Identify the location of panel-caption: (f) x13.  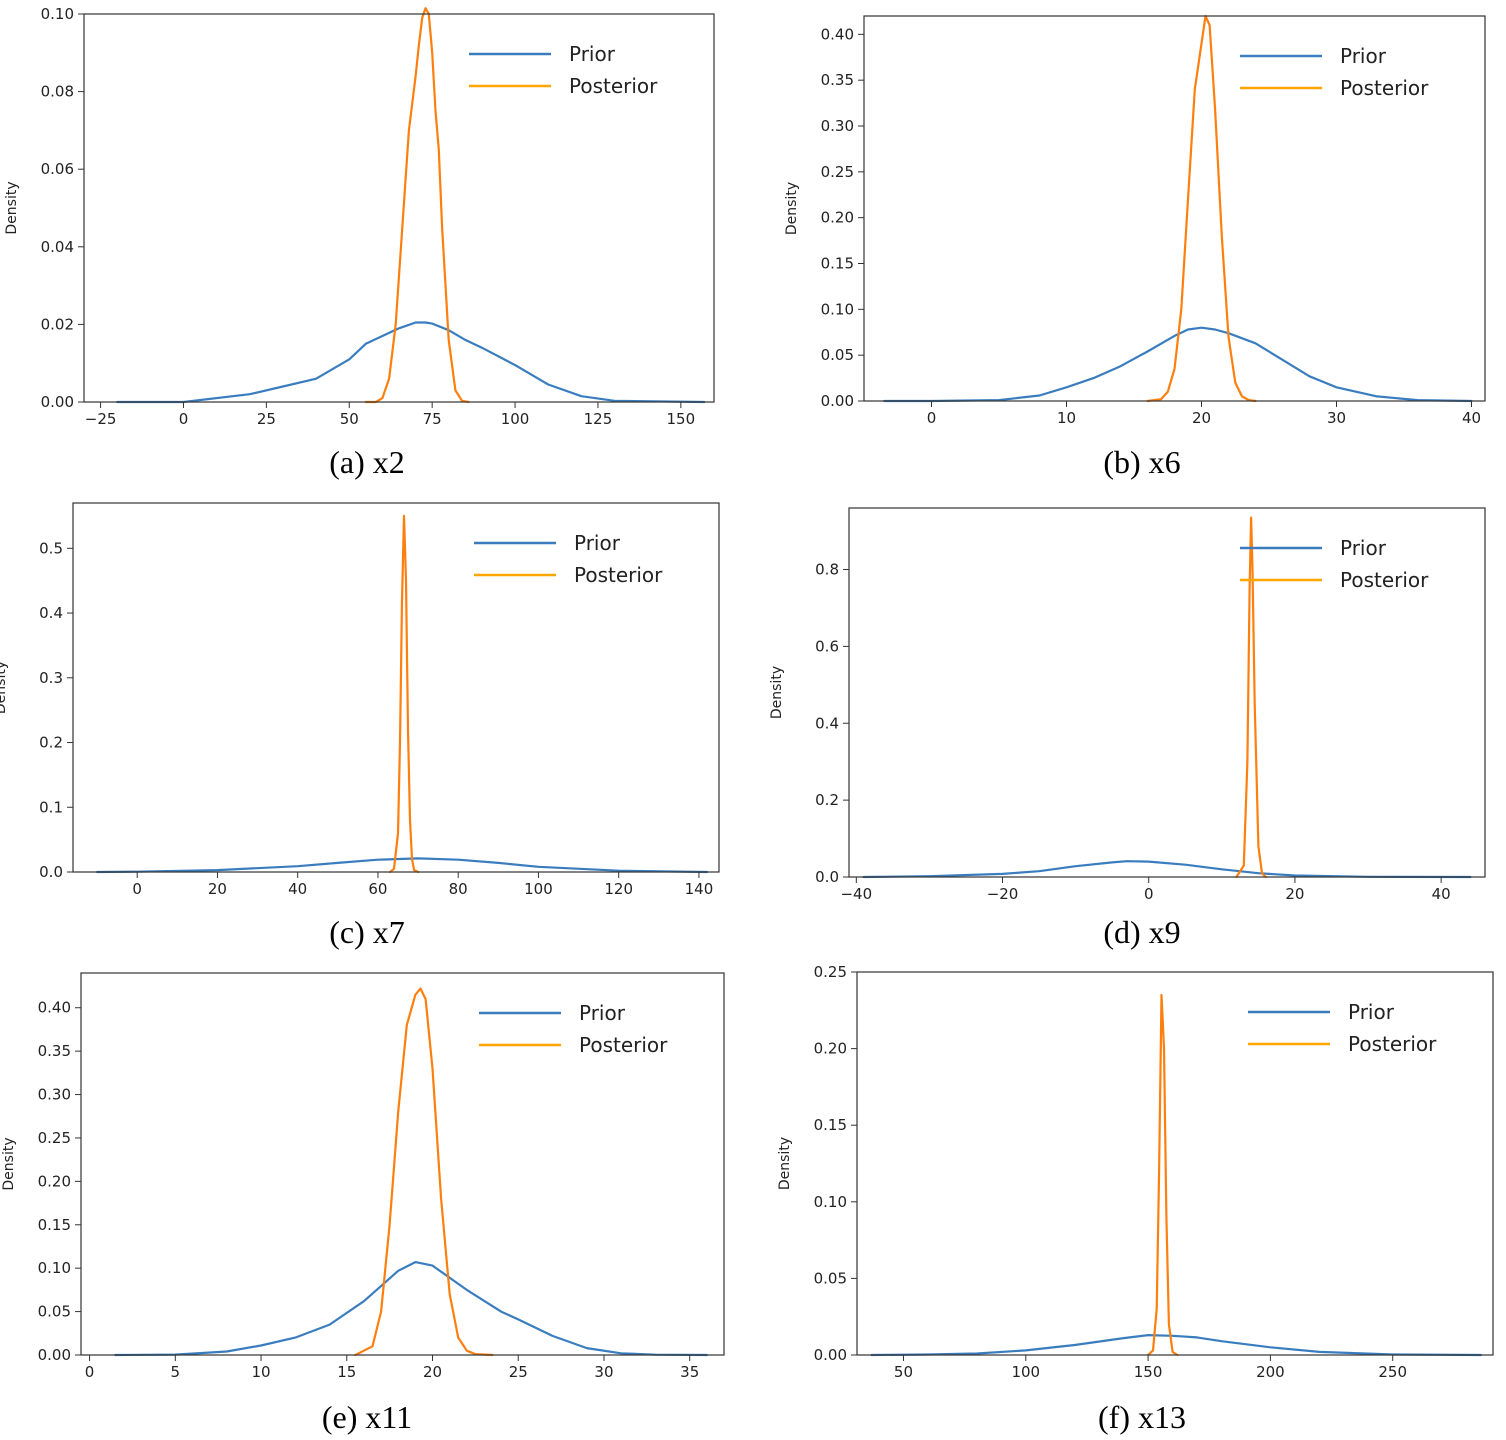
(1142, 1417).